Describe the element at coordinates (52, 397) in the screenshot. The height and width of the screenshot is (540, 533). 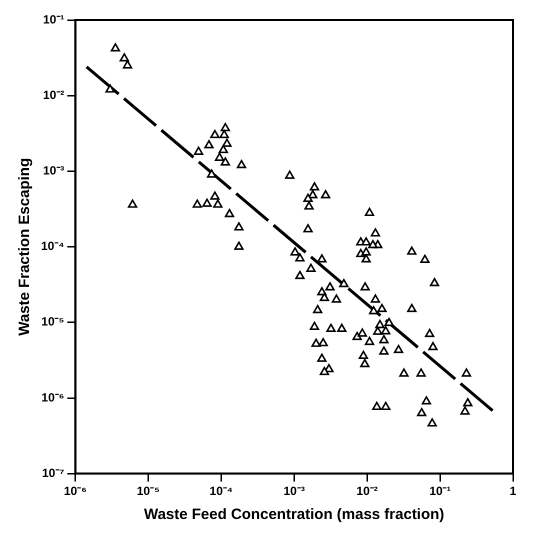
I see `y-tick-label: 10⁻⁶` at that location.